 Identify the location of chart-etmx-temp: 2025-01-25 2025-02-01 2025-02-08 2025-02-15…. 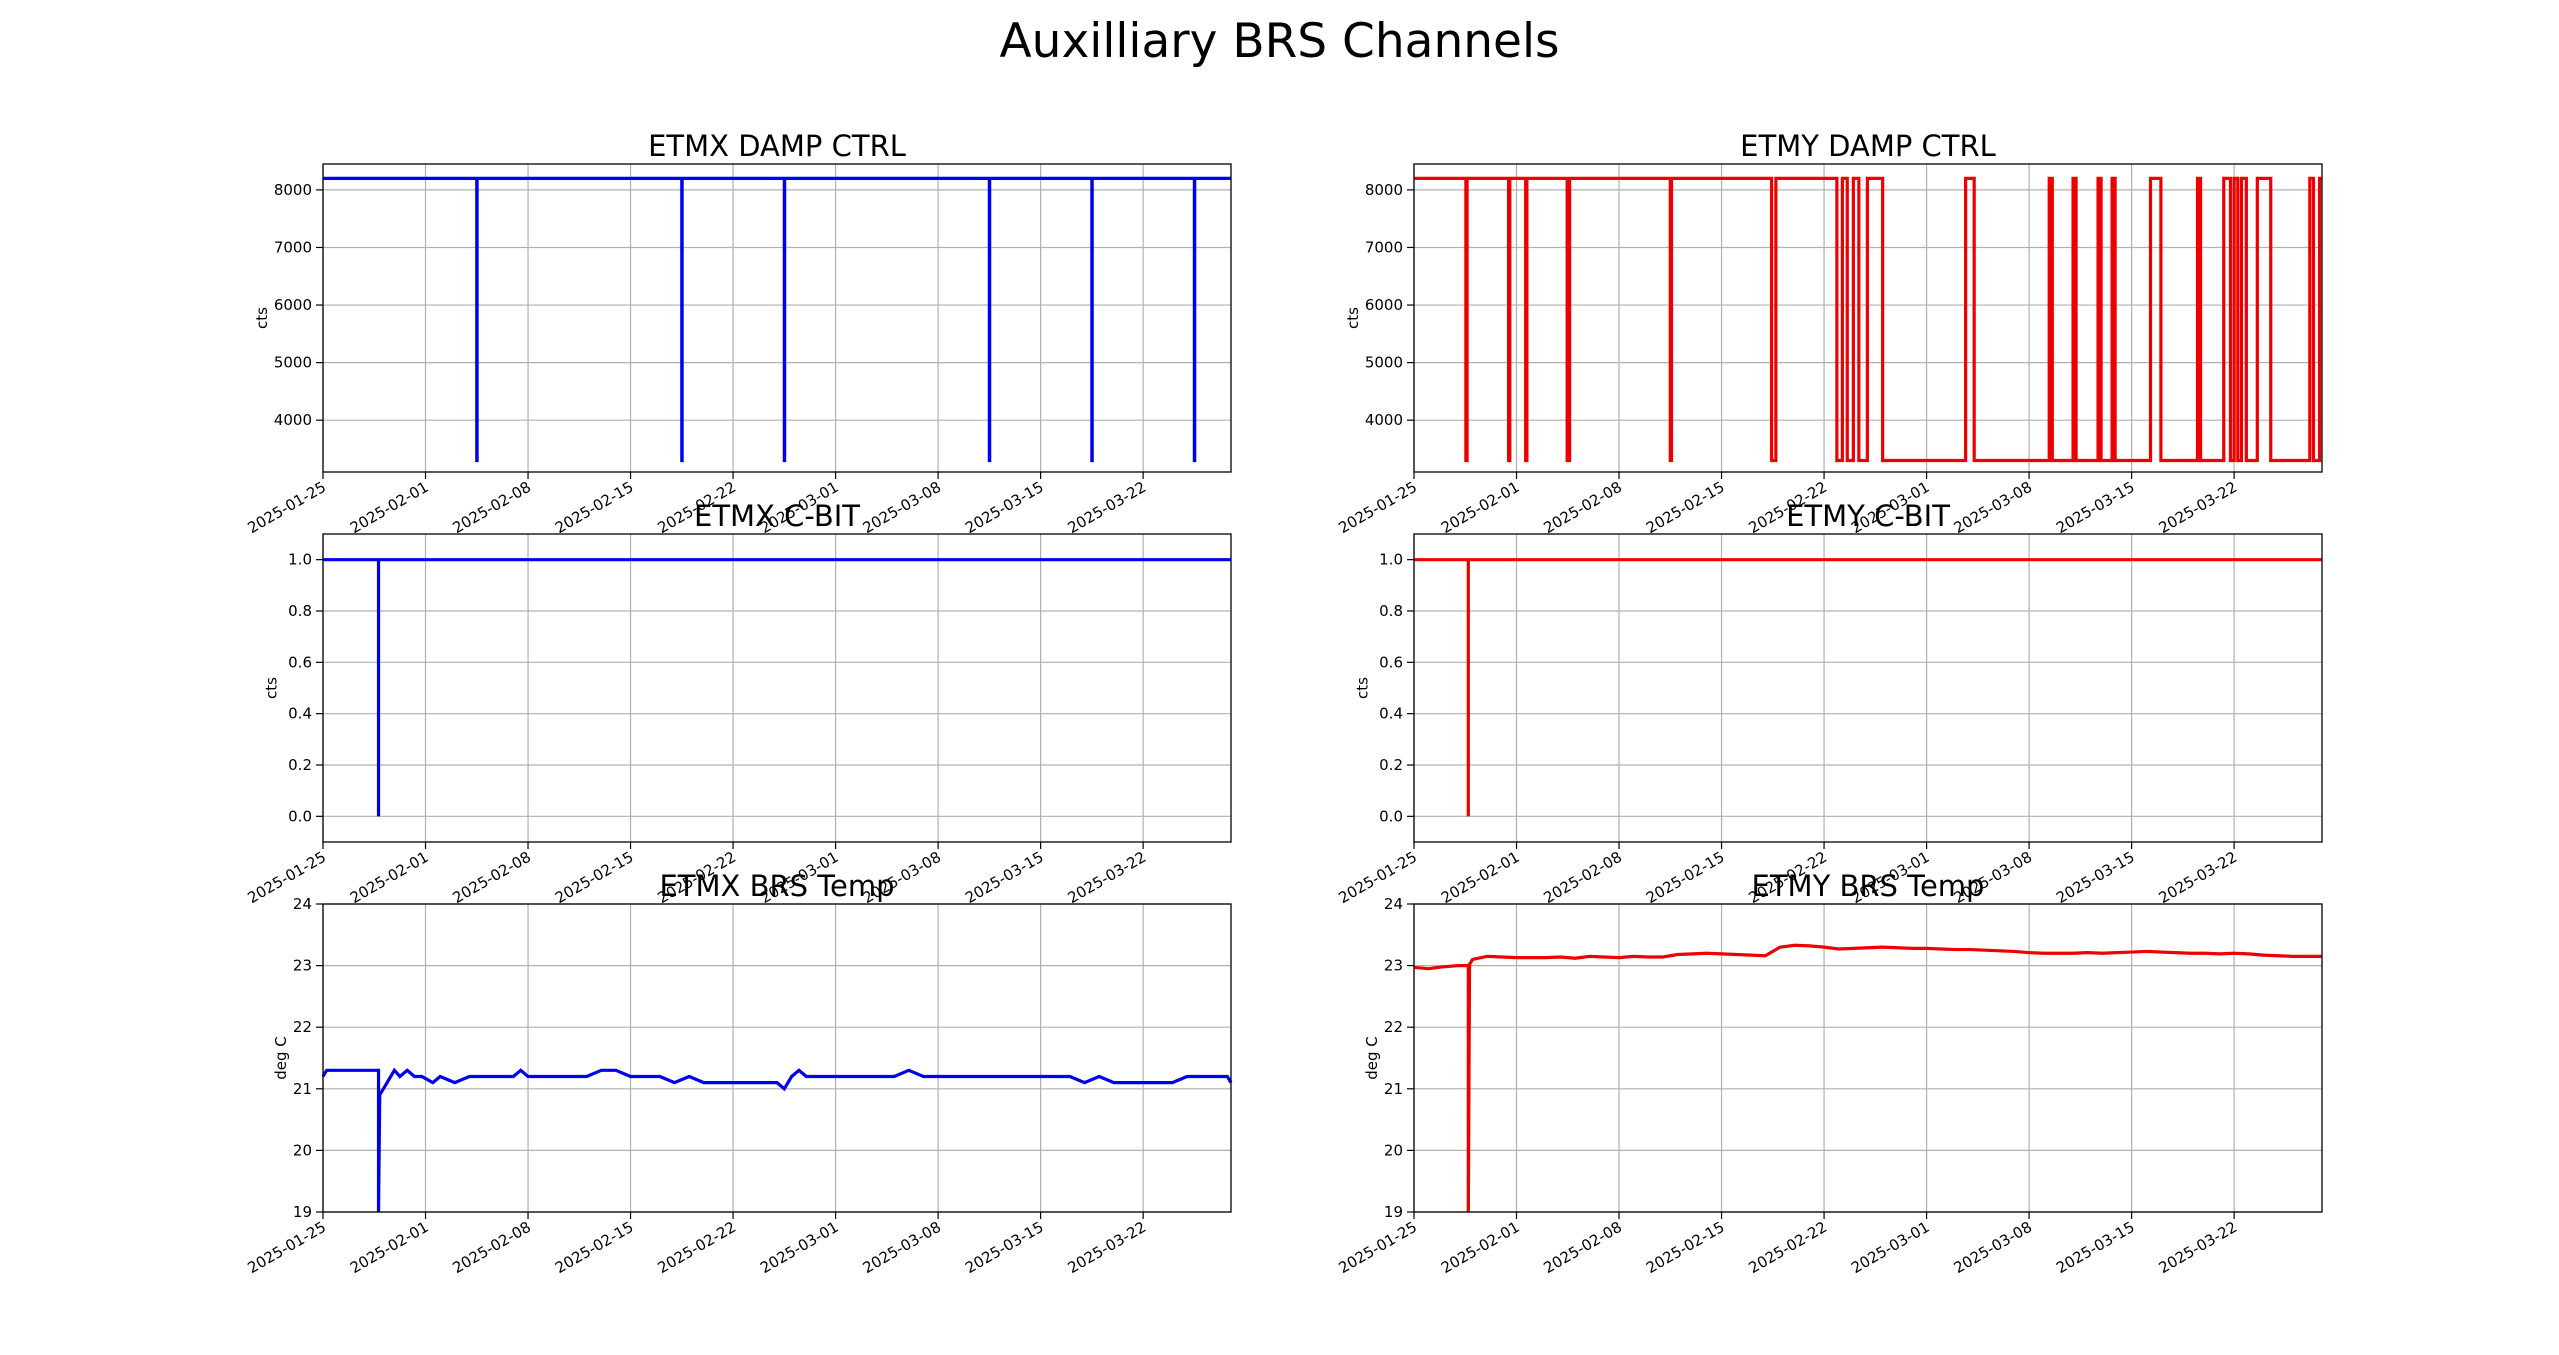
(738, 1073).